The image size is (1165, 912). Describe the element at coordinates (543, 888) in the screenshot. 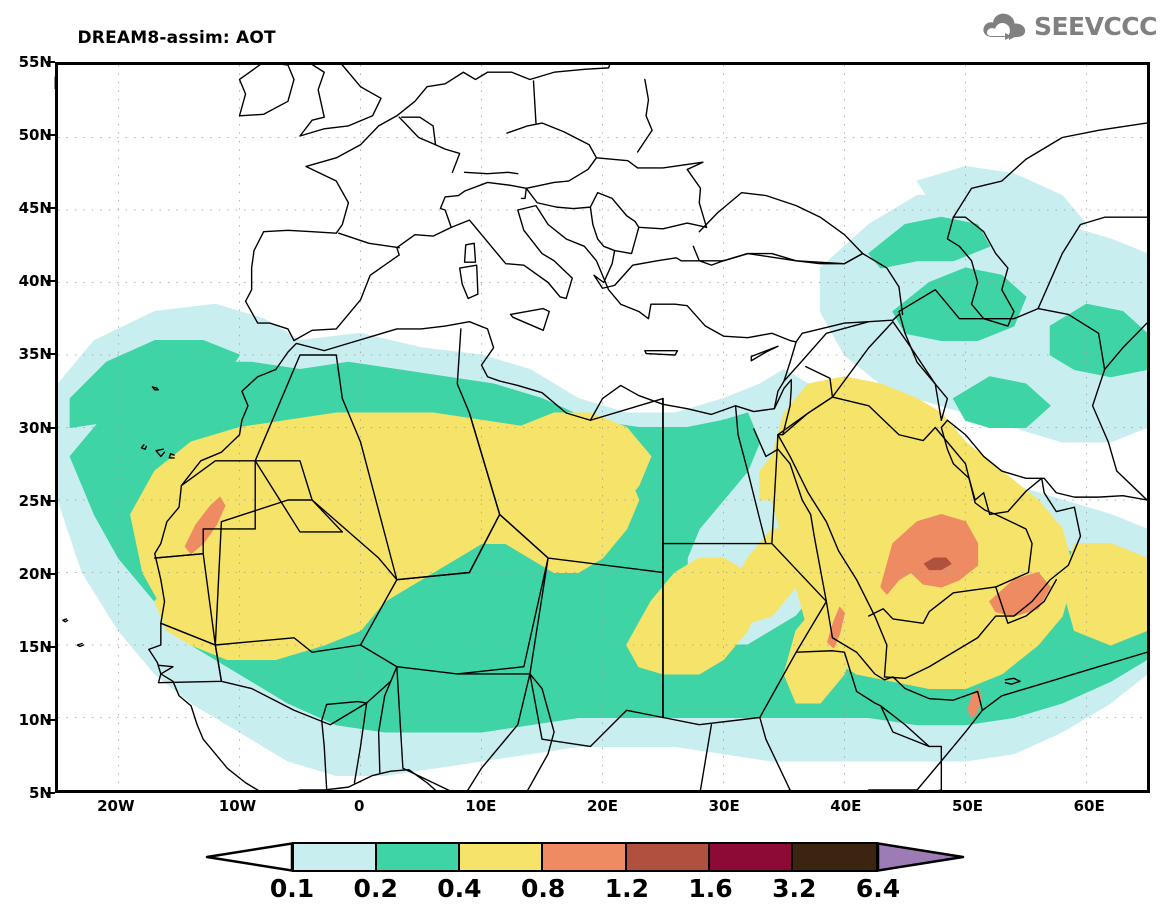

I see `colorbar-tick-0.8: 0.8` at that location.